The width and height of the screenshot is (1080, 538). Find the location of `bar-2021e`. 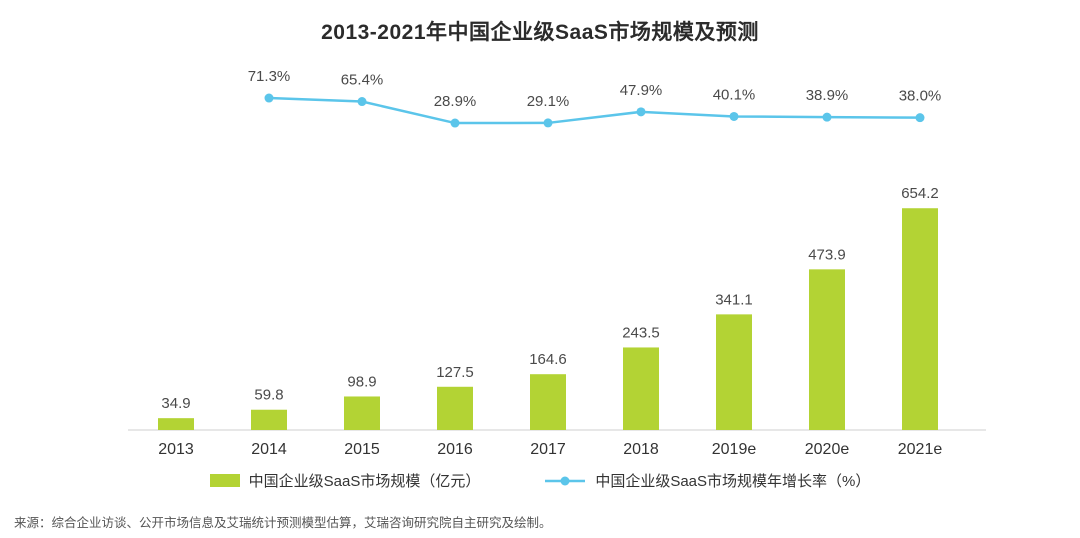

bar-2021e is located at coordinates (920, 319).